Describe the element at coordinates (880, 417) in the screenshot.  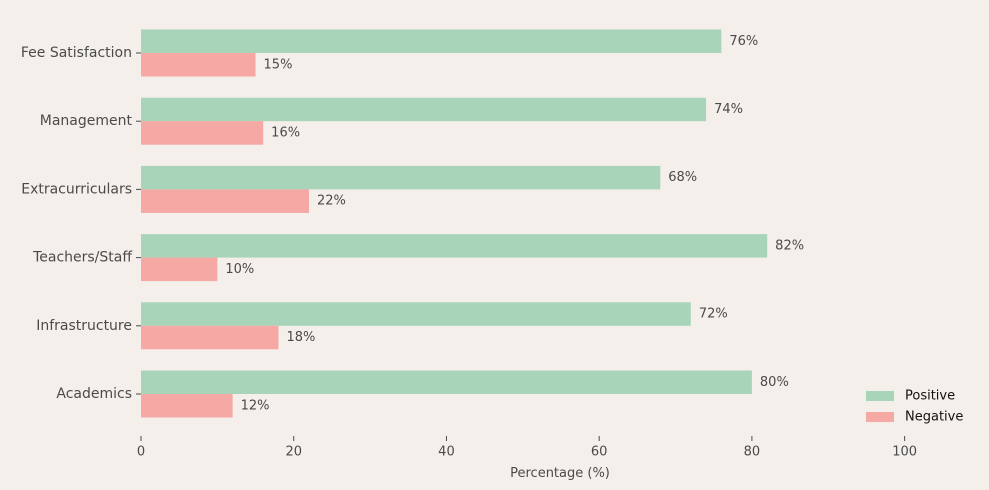
I see `legend-swatch-negative` at that location.